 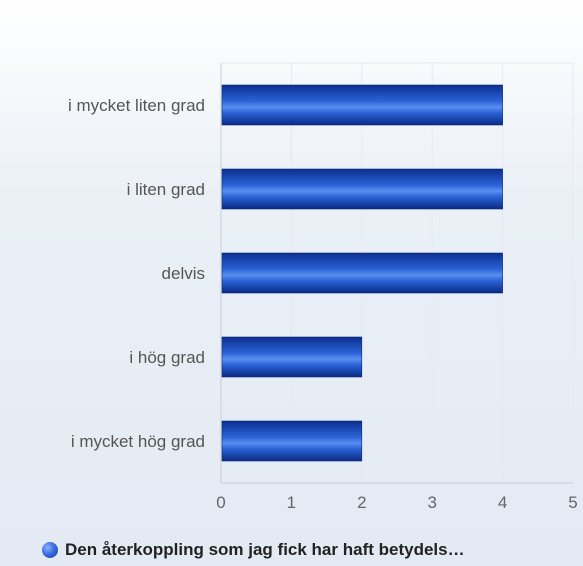 I want to click on x-tick-label: 3, so click(x=431, y=502).